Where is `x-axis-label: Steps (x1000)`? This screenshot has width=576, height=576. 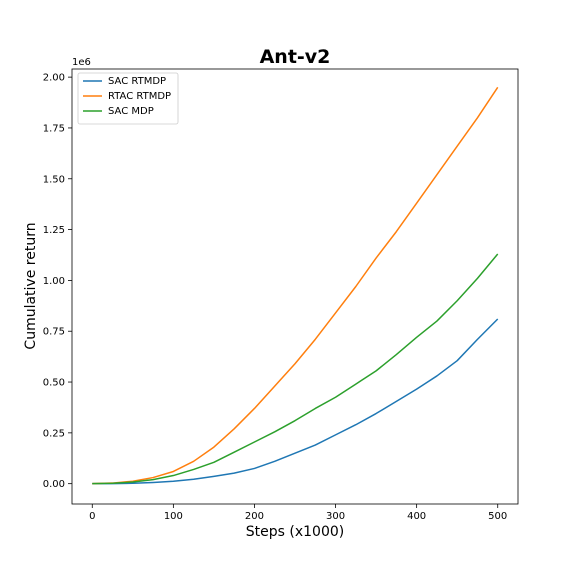 x-axis-label: Steps (x1000) is located at coordinates (295, 532).